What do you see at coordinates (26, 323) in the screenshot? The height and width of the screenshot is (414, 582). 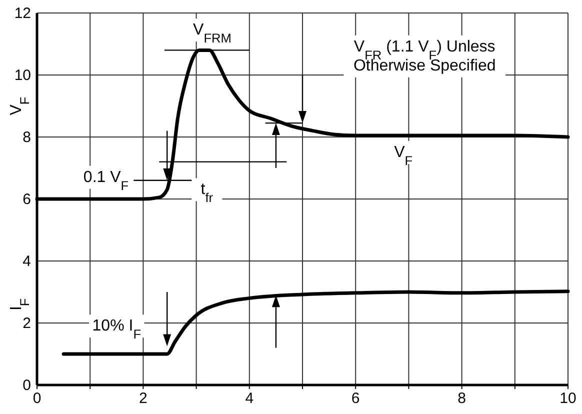 I see `y-tick-label: 2` at bounding box center [26, 323].